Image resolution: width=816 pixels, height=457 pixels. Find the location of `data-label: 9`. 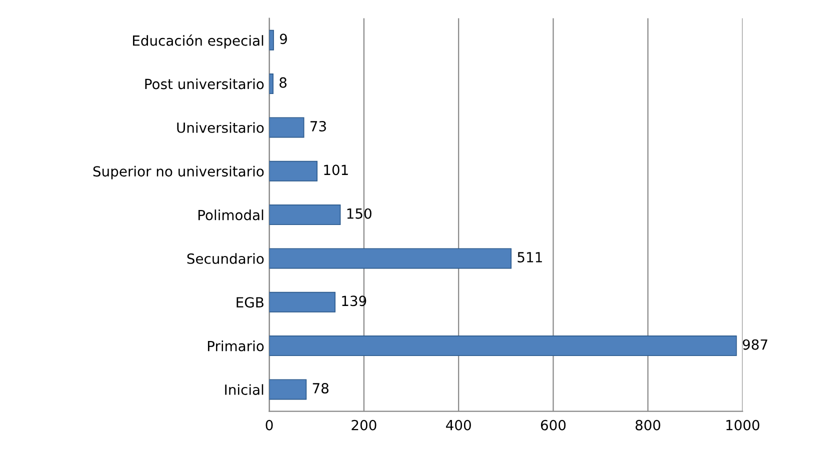

data-label: 9 is located at coordinates (283, 39).